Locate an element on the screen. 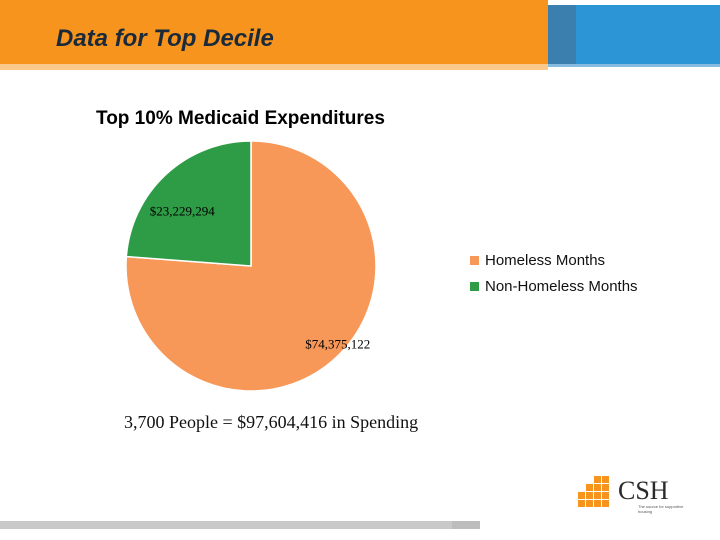 The height and width of the screenshot is (540, 720). legend-swatch-non-homeless is located at coordinates (474, 286).